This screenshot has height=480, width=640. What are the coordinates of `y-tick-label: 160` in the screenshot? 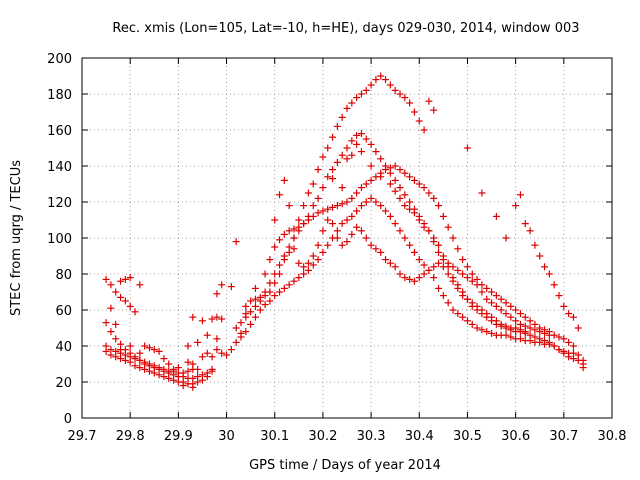 It's located at (59, 131).